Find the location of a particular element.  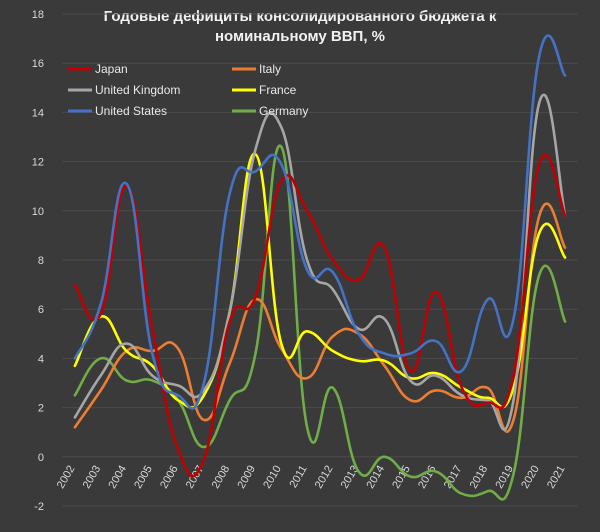

y-tick-label: 8 is located at coordinates (41, 261).